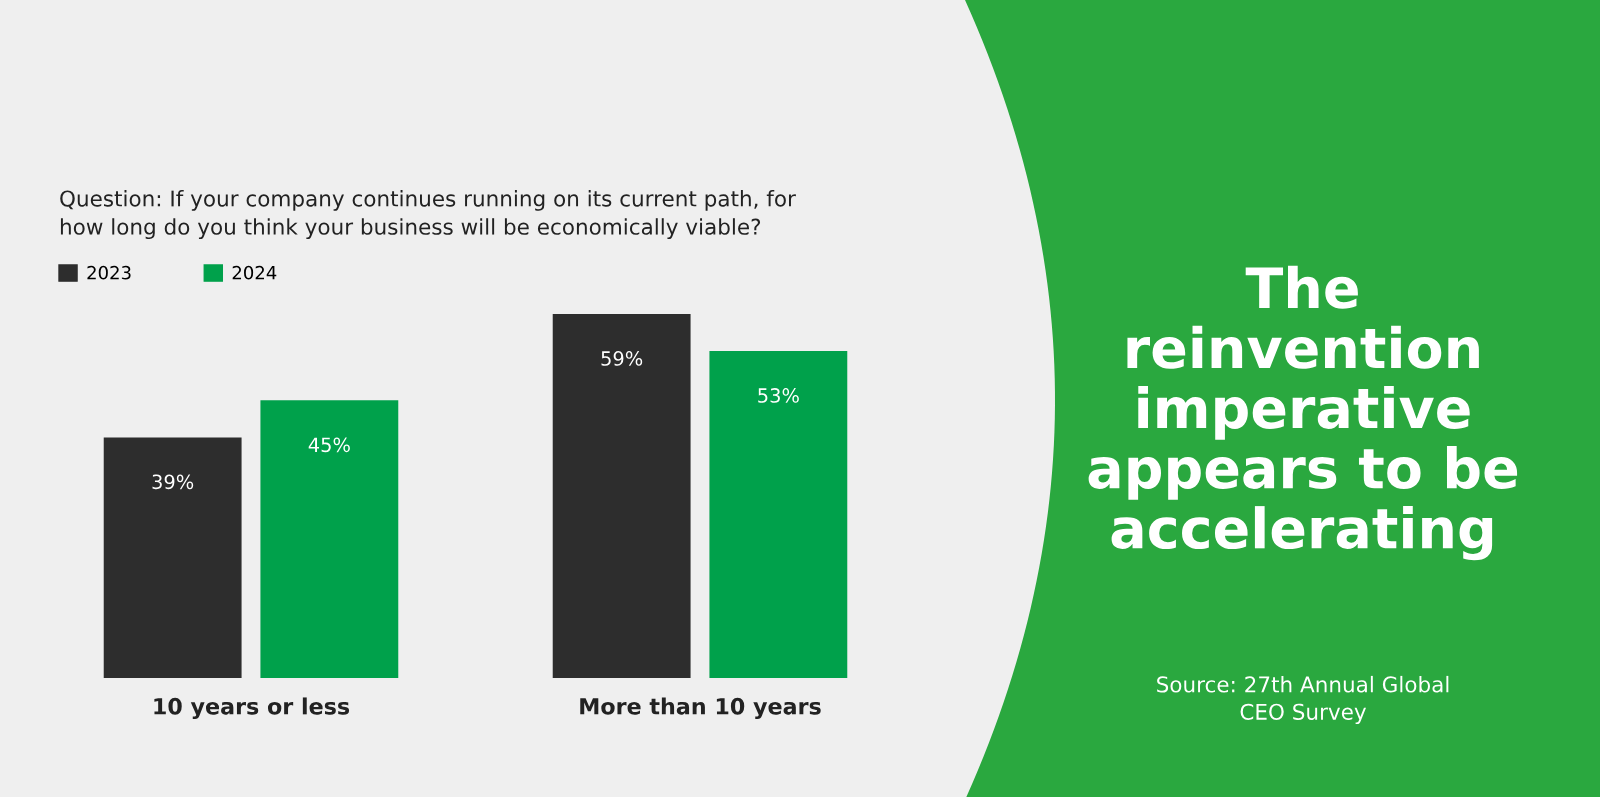 The height and width of the screenshot is (797, 1600). I want to click on source-note: Source: 27th Annual Global CEO Survey, so click(1303, 700).